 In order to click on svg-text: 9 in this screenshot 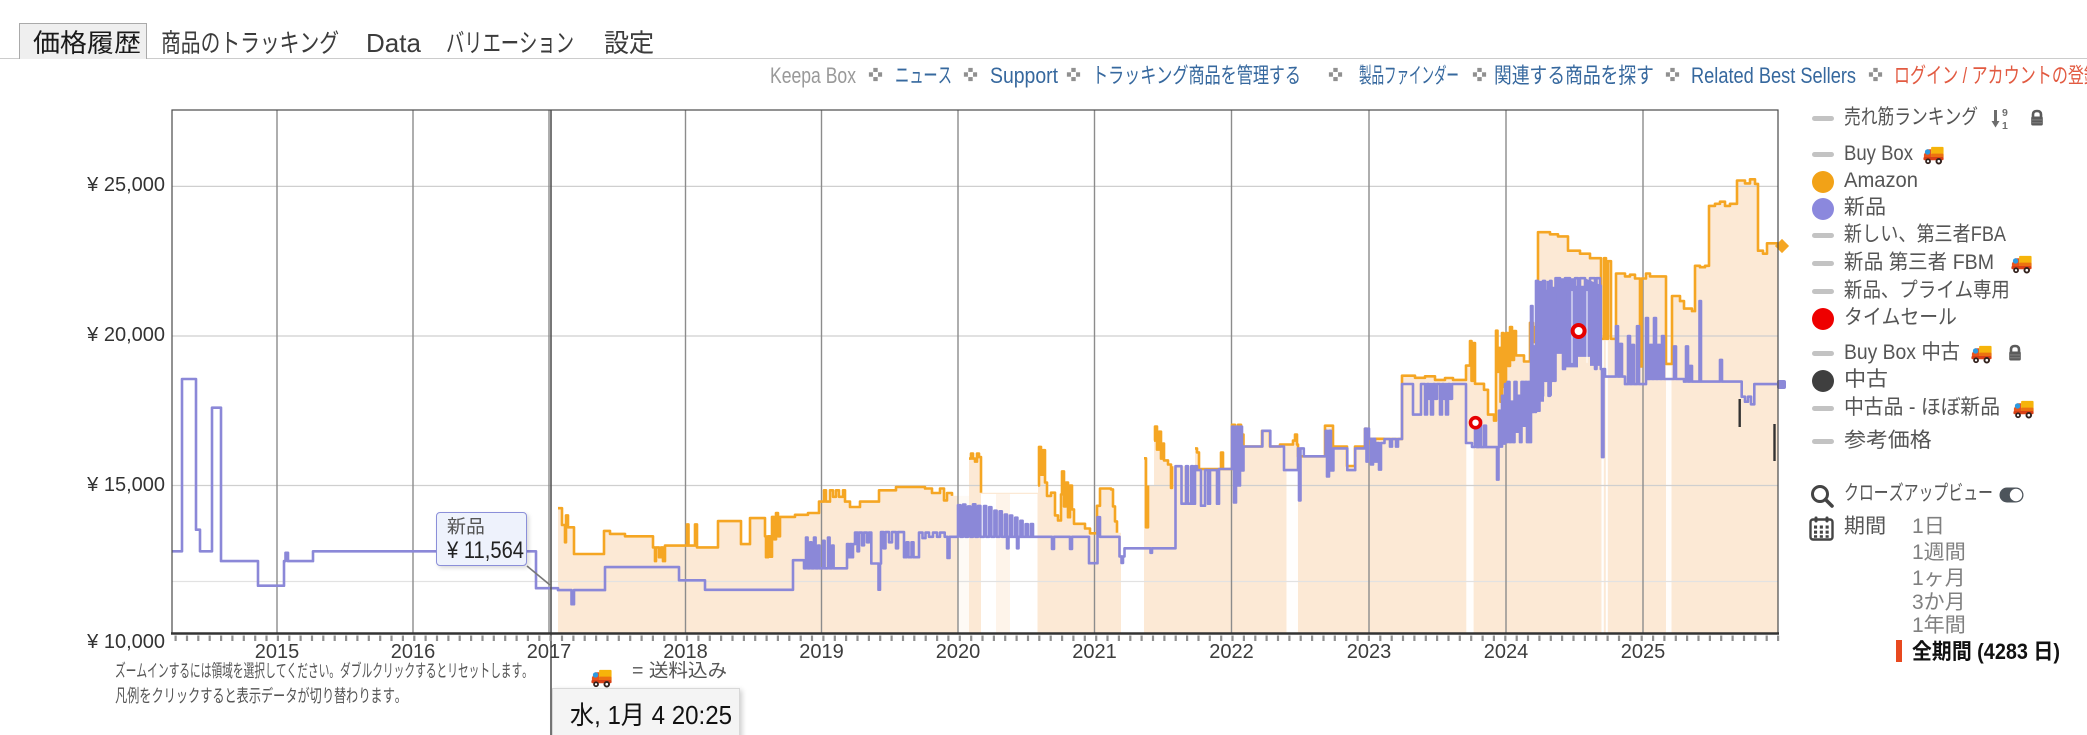, I will do `click(2005, 113)`.